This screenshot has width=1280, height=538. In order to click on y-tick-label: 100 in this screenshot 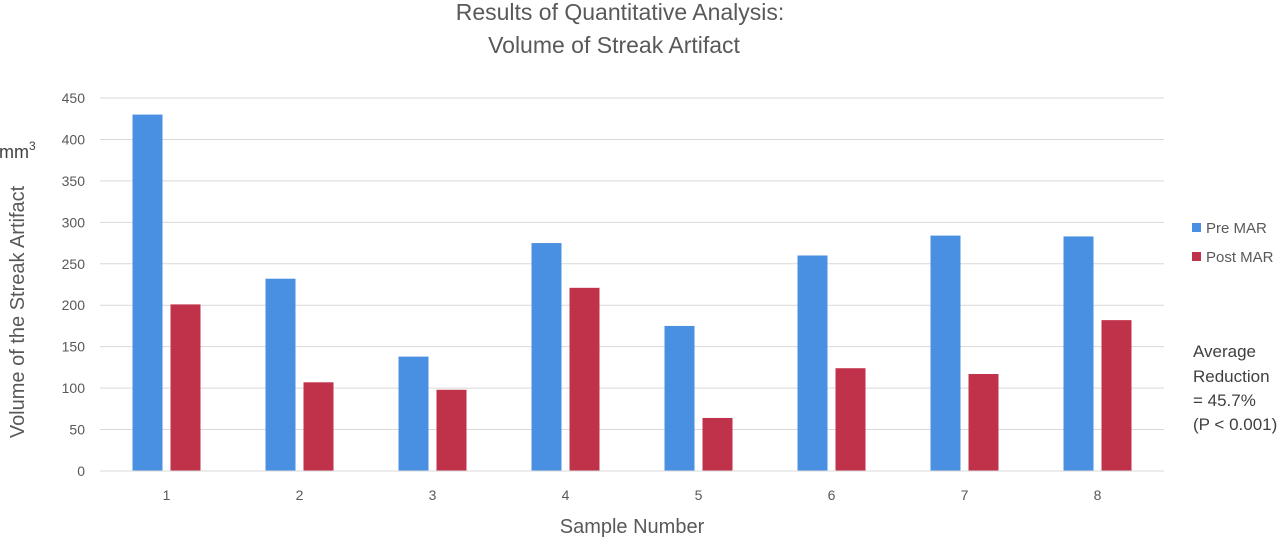, I will do `click(74, 388)`.